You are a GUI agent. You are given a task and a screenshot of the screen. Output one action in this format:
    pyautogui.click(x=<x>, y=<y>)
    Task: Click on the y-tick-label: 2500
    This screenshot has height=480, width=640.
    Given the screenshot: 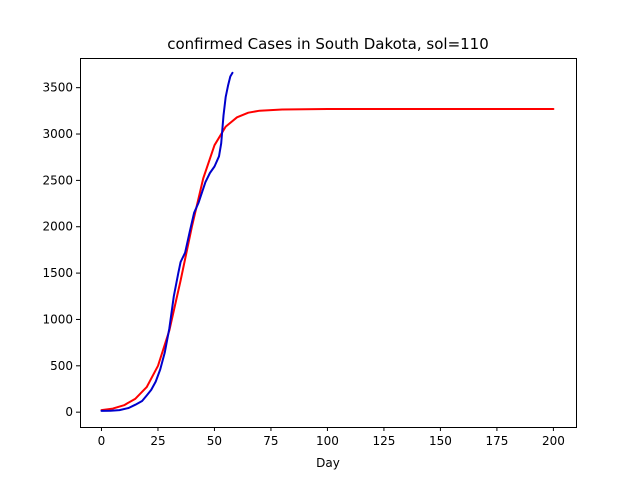 What is the action you would take?
    pyautogui.click(x=57, y=180)
    